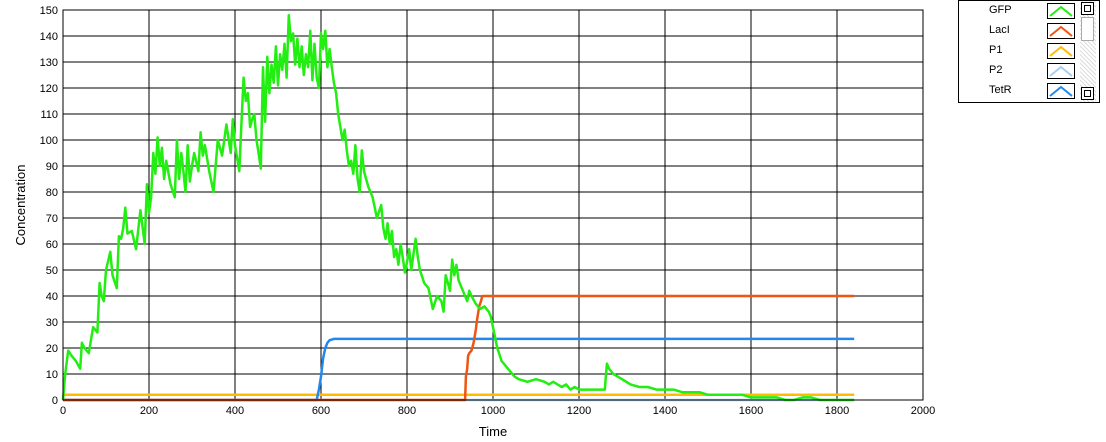  Describe the element at coordinates (52, 193) in the screenshot. I see `y-tick-label: 80` at that location.